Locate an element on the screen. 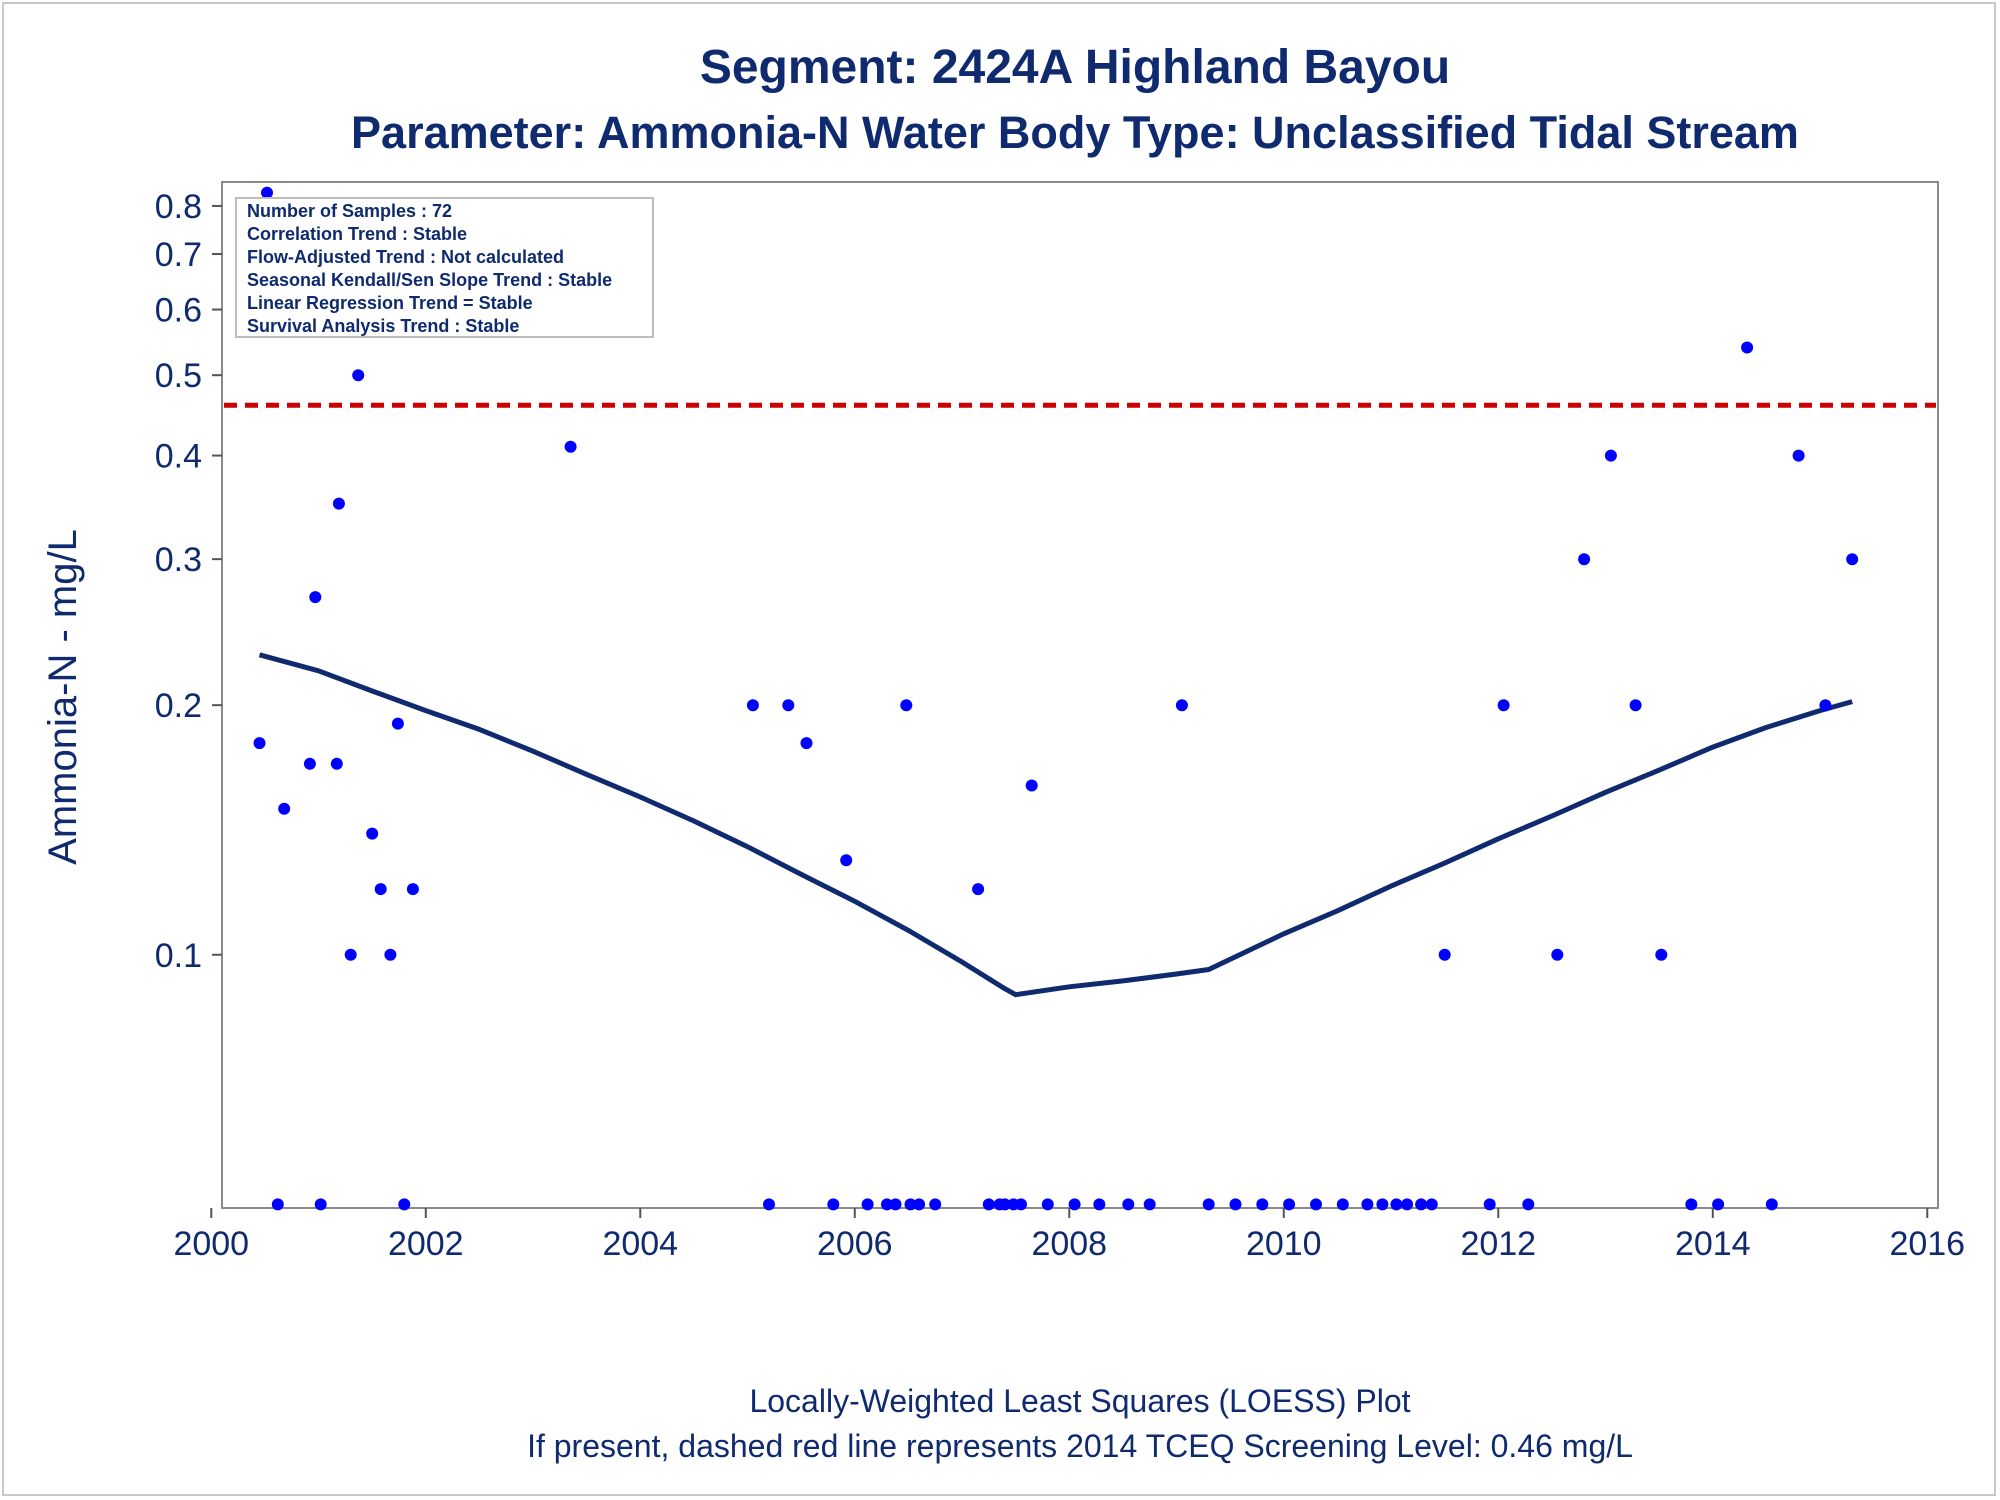  x-tick-label: 2016 is located at coordinates (1927, 1244).